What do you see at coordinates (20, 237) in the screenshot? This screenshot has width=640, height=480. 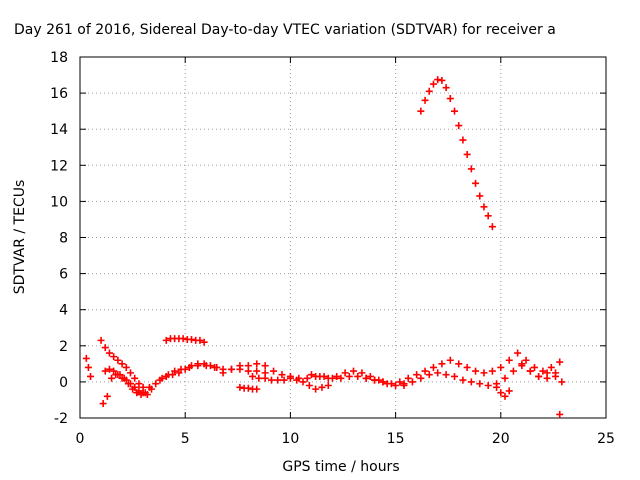 I see `y-axis-title: SDTVAR / TECUs` at bounding box center [20, 237].